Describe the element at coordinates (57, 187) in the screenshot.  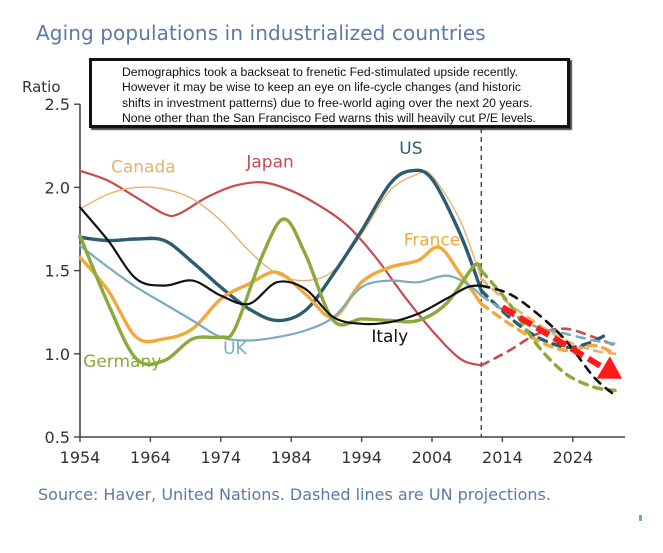
I see `y-tick-label: 2.0` at that location.